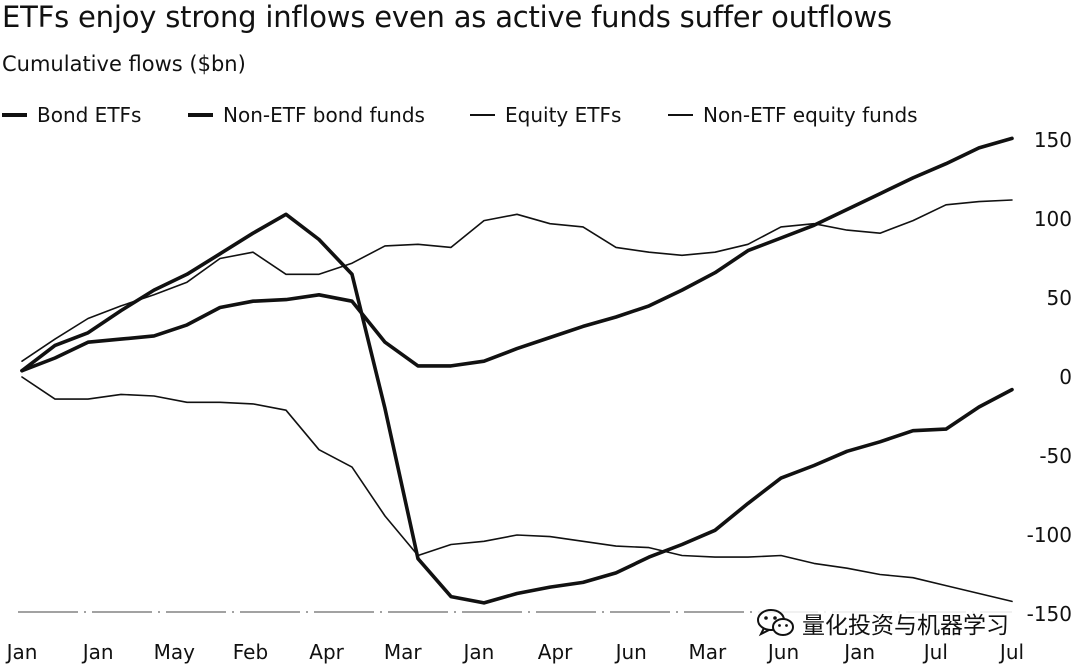 The height and width of the screenshot is (669, 1080). I want to click on legend-item-bond-etfs: Bond ETFs, so click(71, 115).